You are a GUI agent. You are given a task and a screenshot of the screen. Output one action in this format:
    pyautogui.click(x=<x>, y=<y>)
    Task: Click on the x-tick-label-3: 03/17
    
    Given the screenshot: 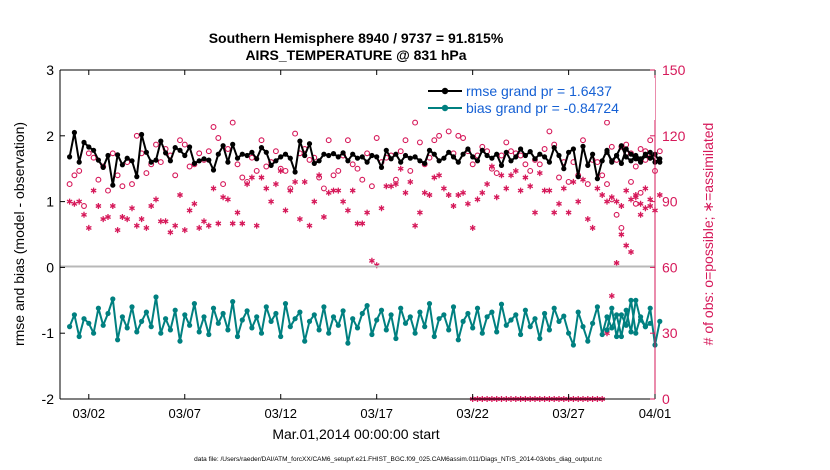 What is the action you would take?
    pyautogui.click(x=376, y=413)
    